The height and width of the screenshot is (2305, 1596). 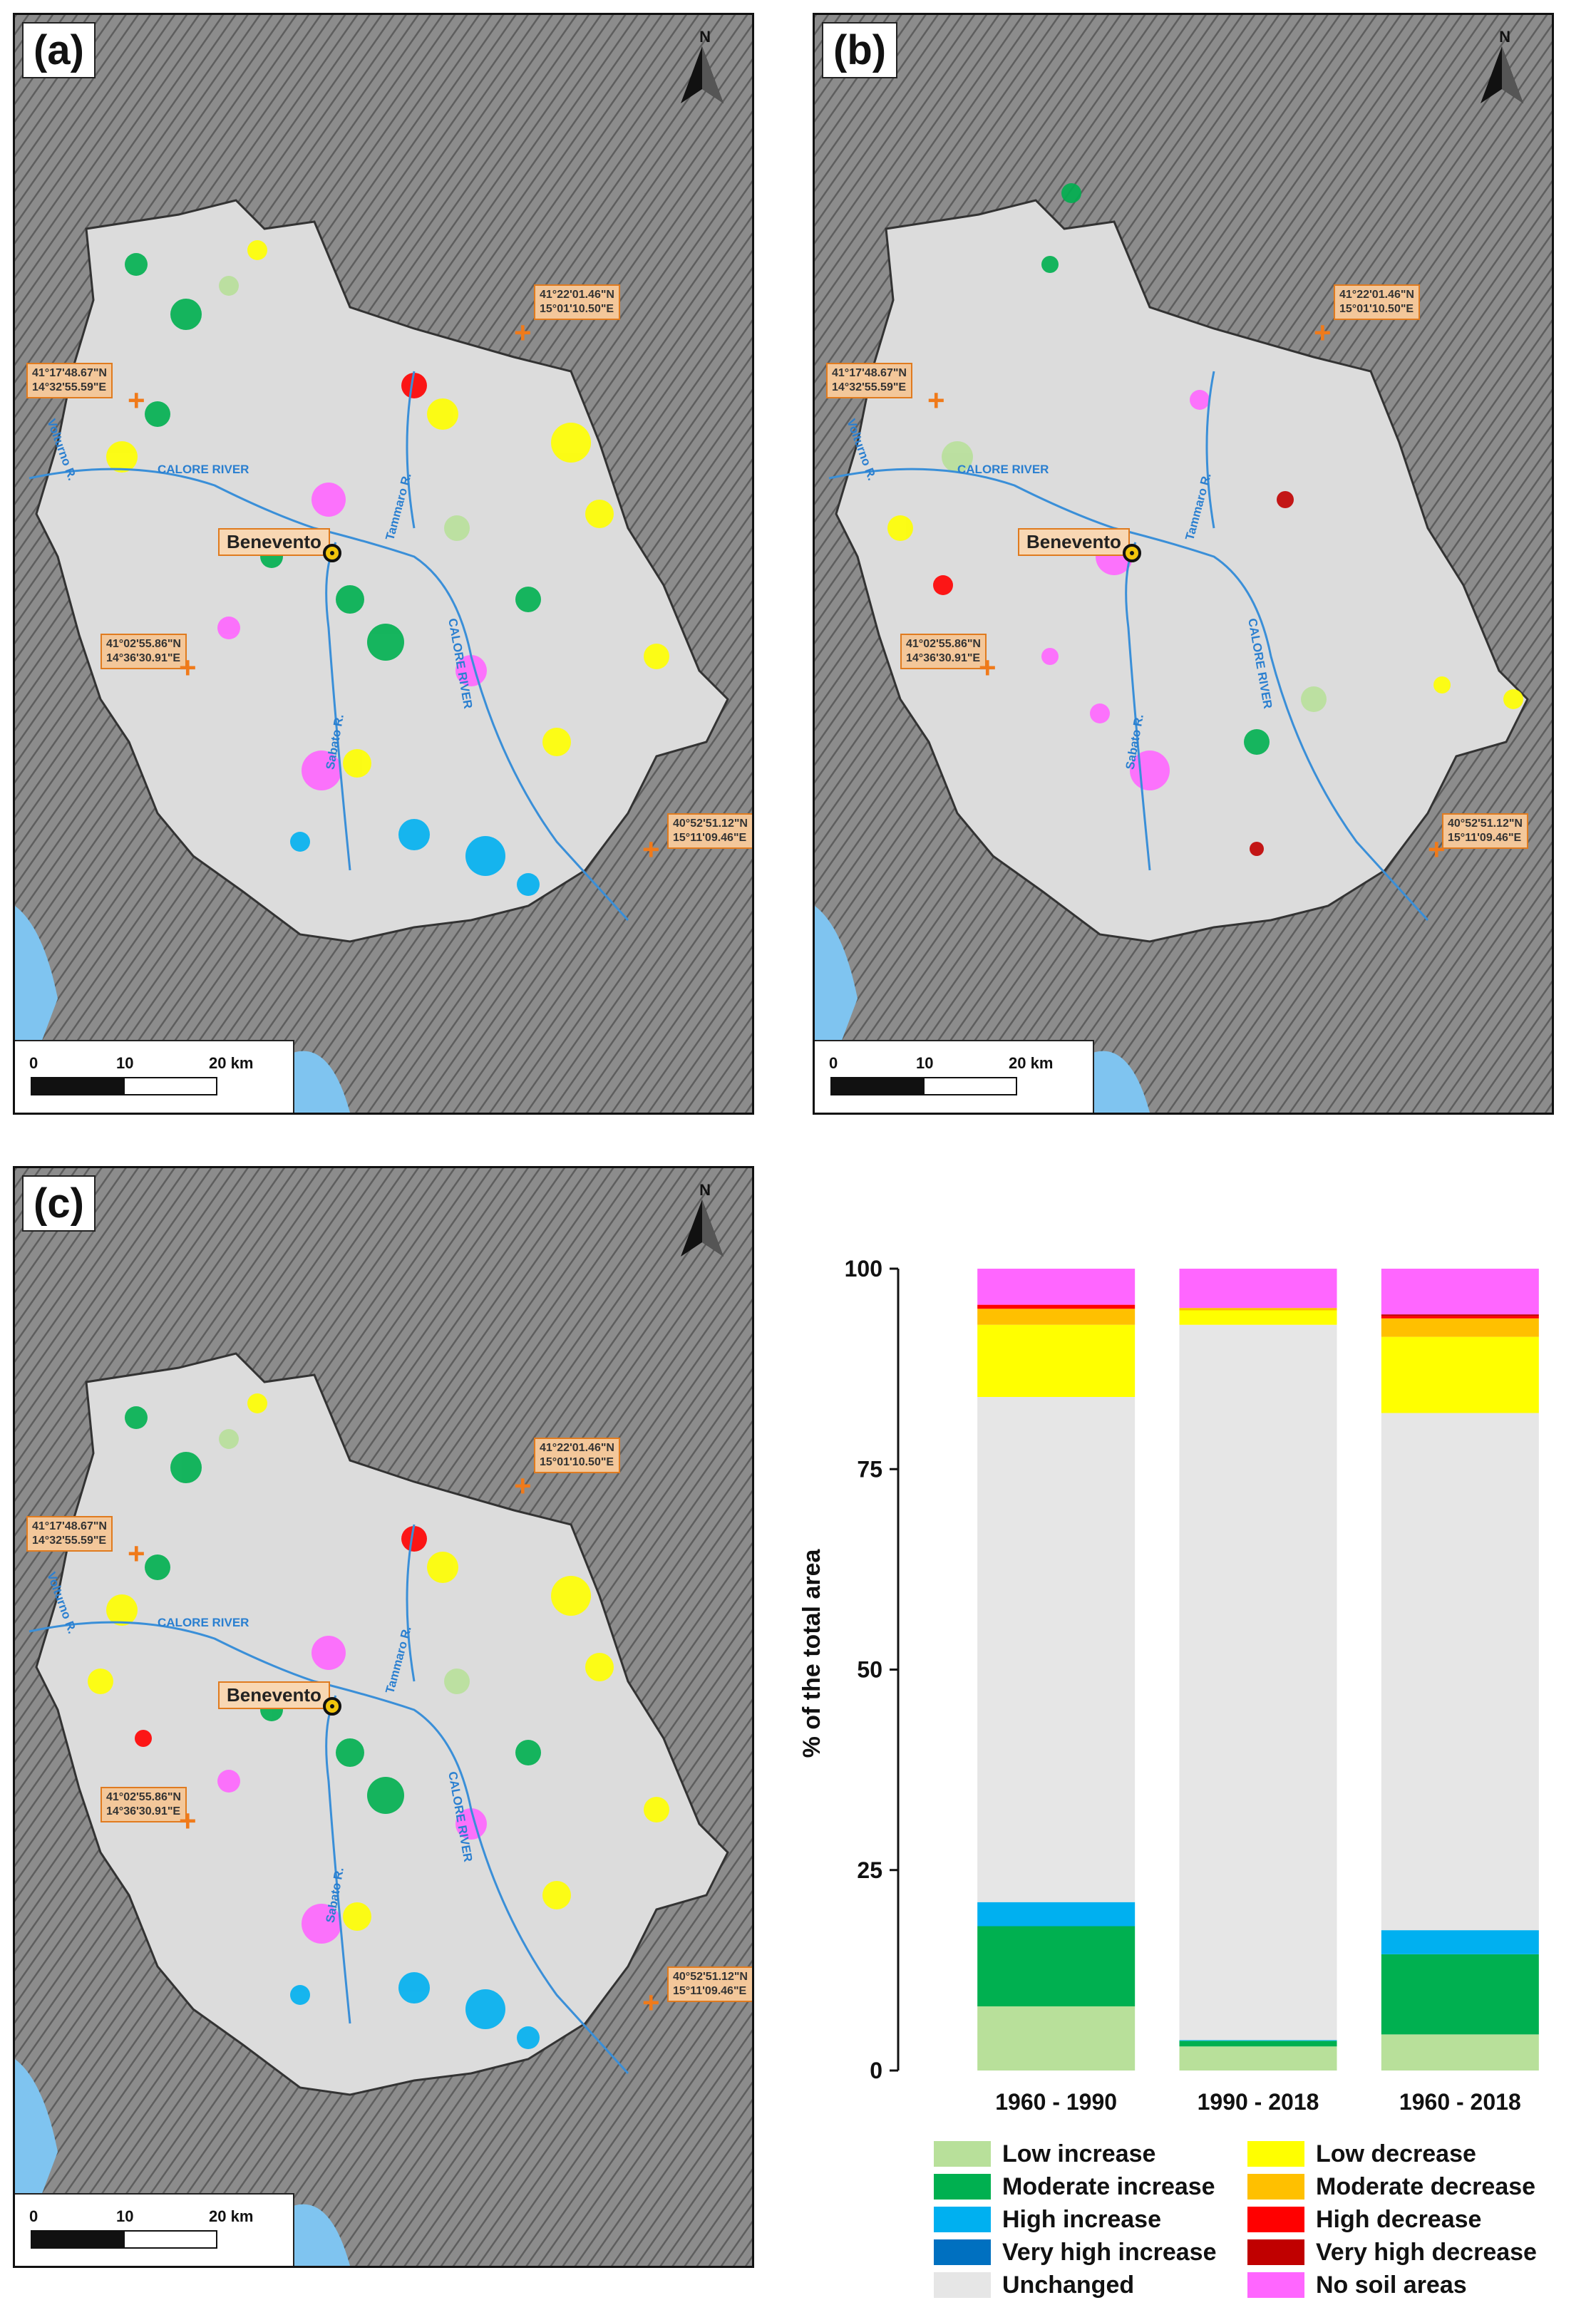 I want to click on legend-item: Very high increase, so click(x=1075, y=2252).